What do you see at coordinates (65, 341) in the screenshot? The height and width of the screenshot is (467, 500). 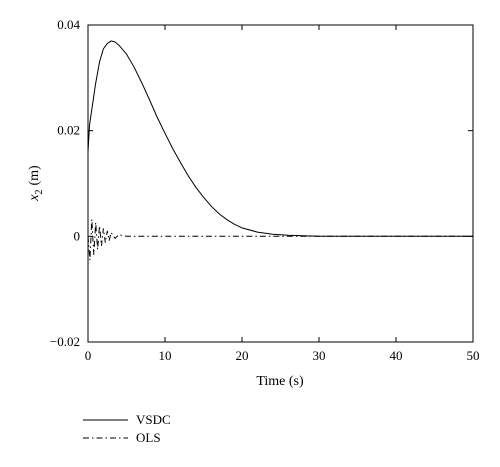 I see `y-tick-label: −0.02` at bounding box center [65, 341].